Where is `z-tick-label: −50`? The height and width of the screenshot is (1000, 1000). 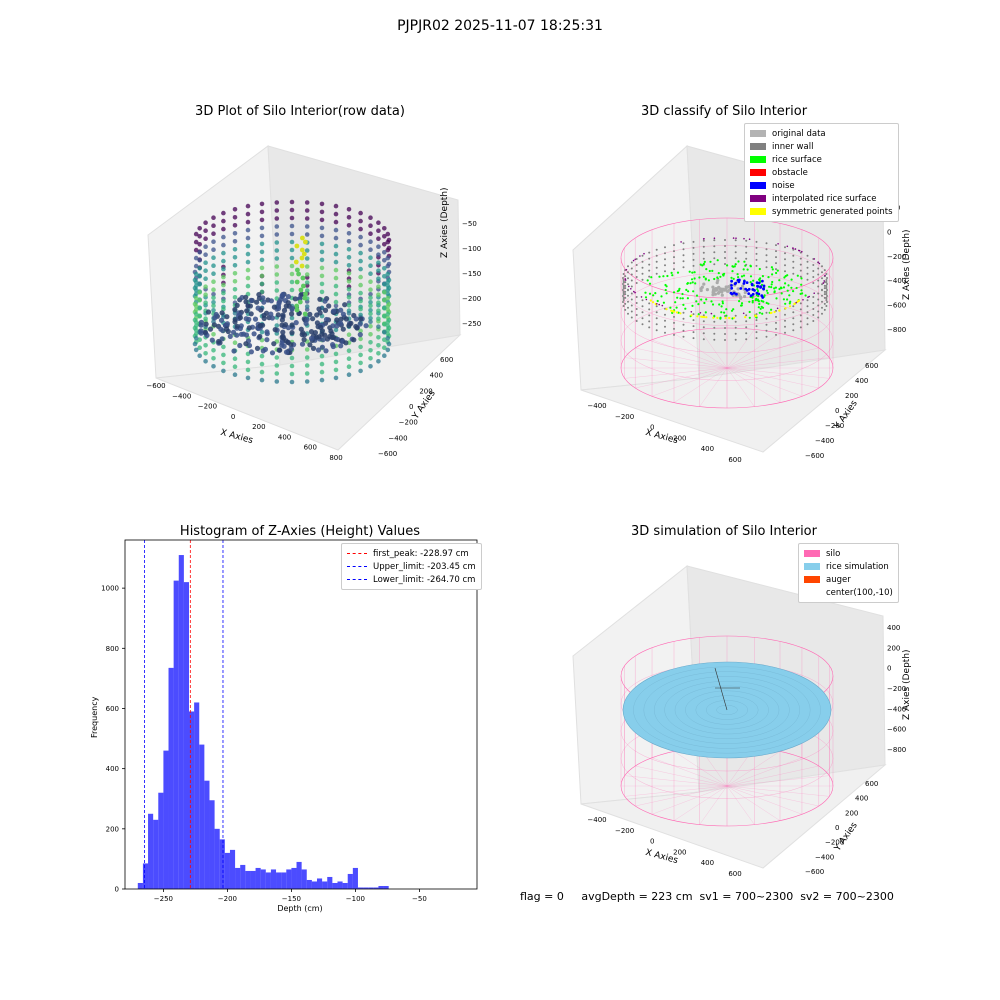
z-tick-label: −50 is located at coordinates (469, 224).